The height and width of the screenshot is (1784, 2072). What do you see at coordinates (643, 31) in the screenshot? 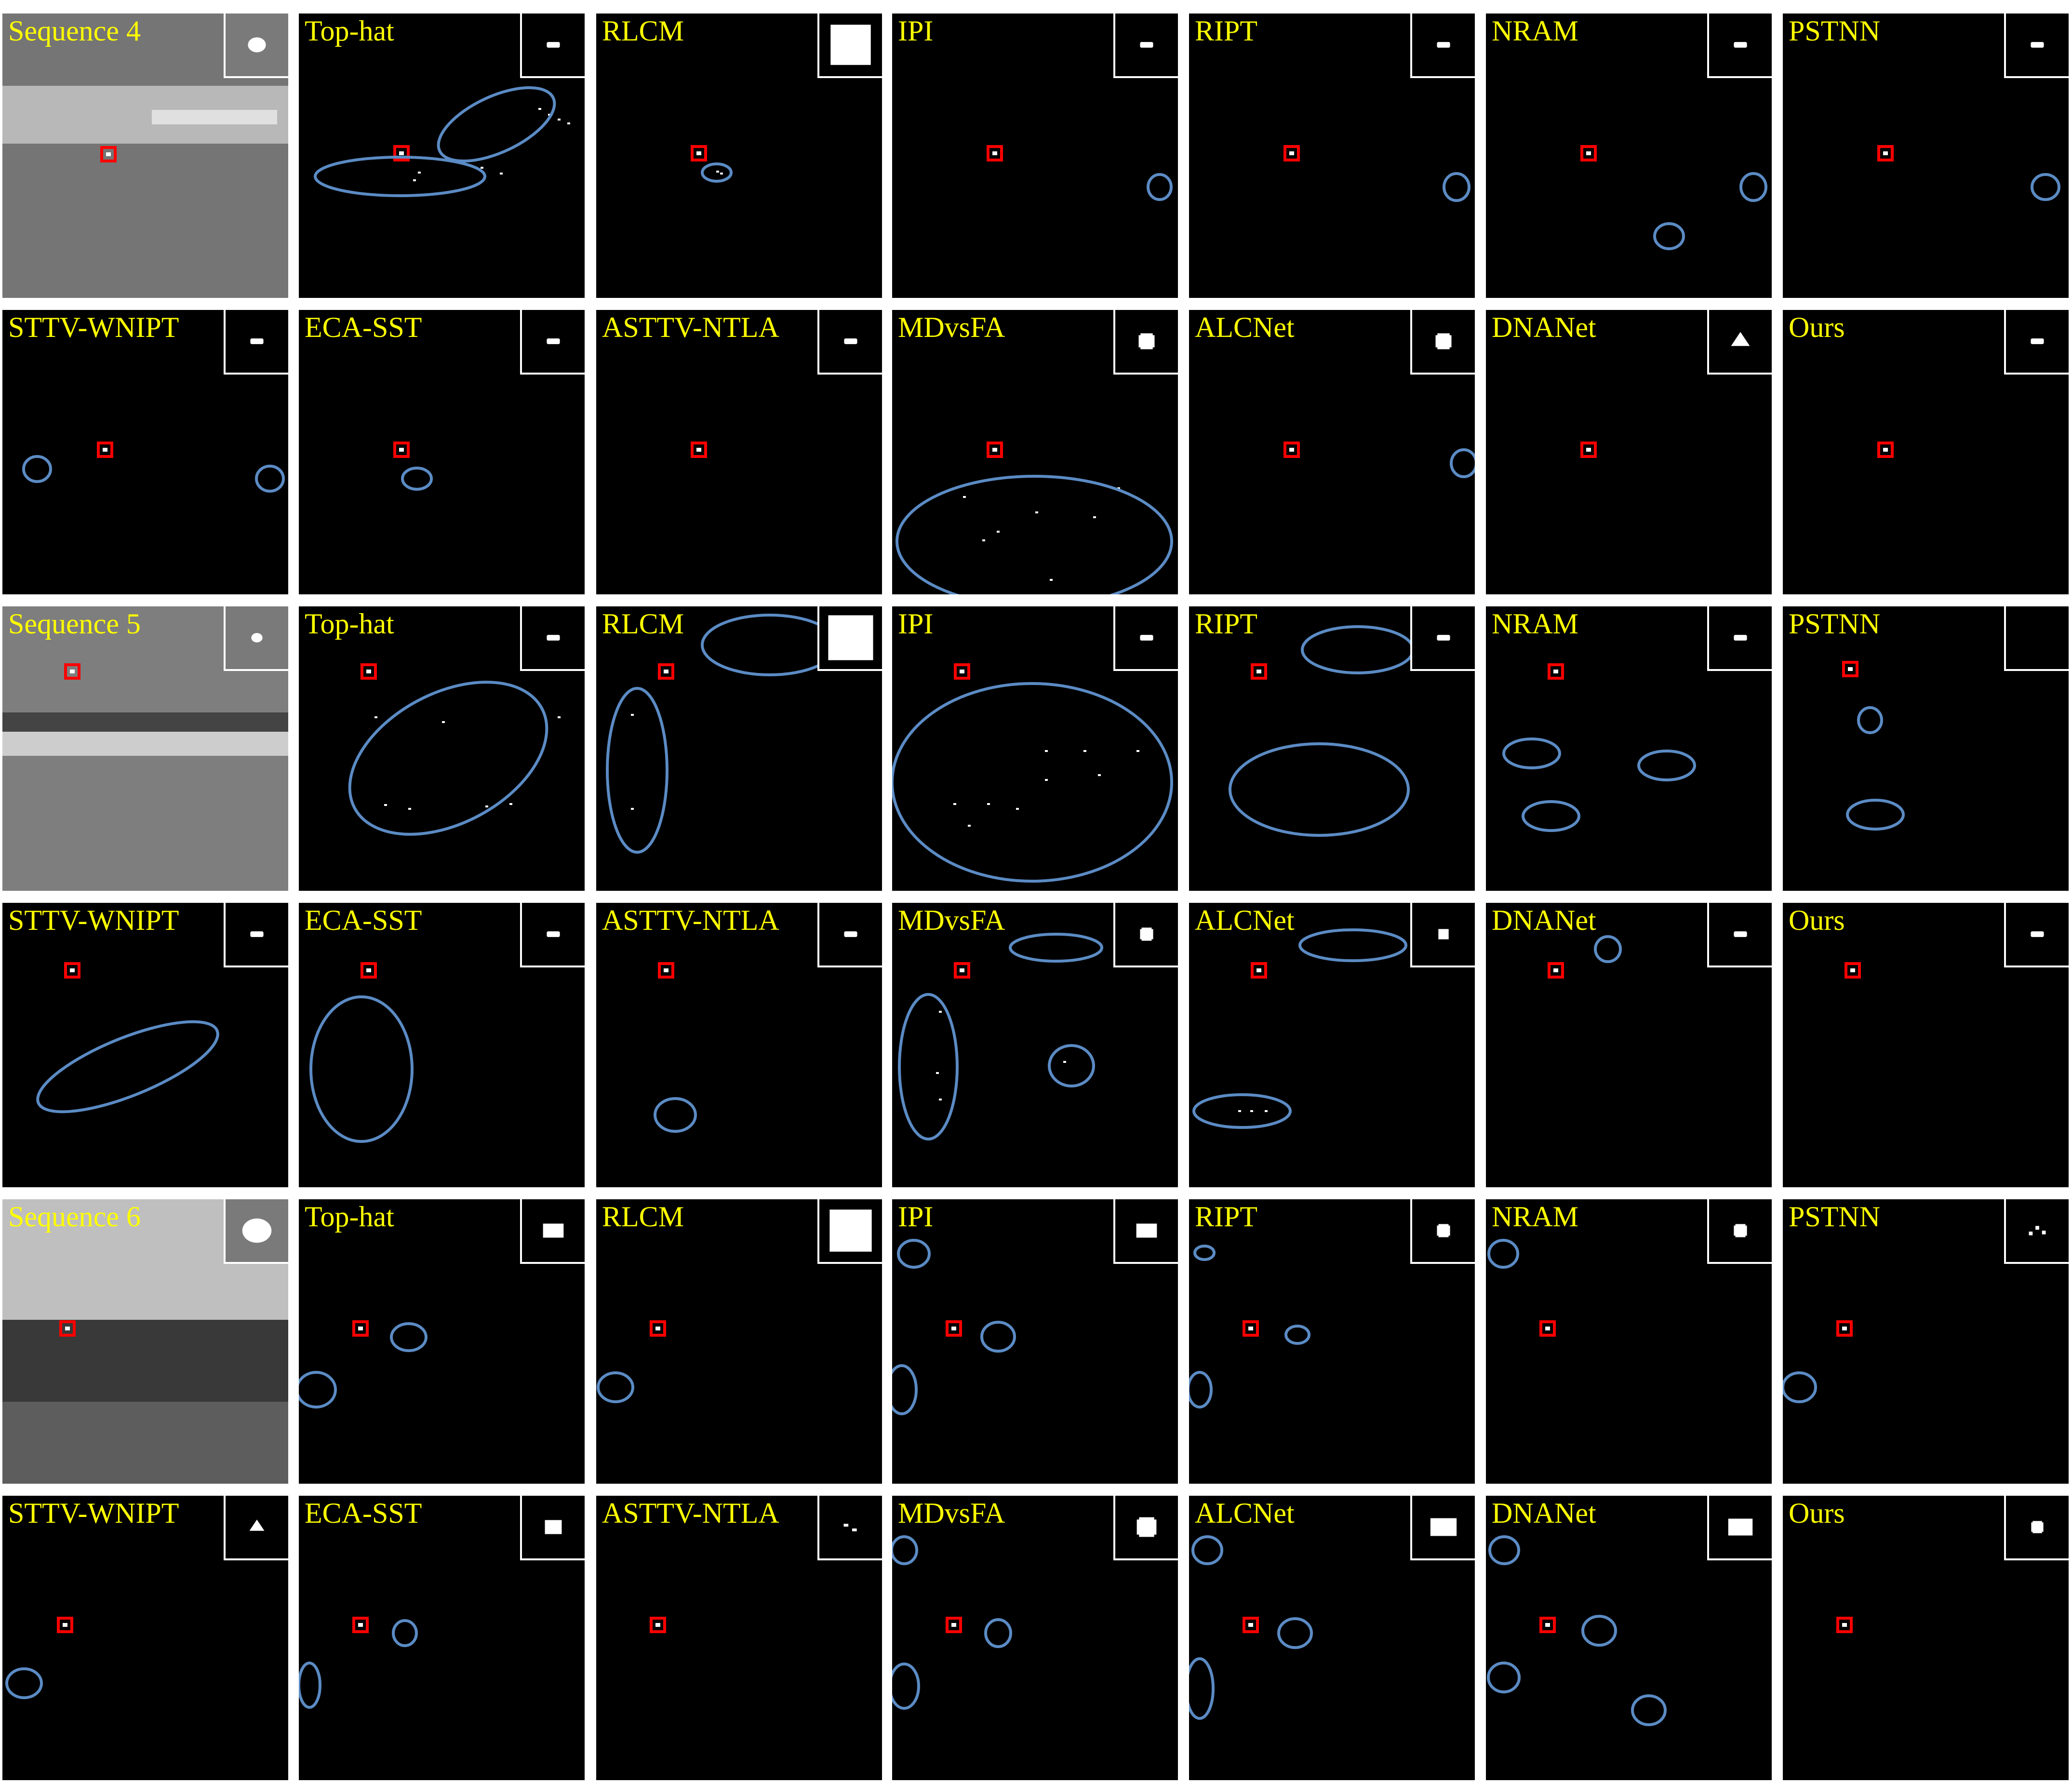
I see `method-label: RLCM` at bounding box center [643, 31].